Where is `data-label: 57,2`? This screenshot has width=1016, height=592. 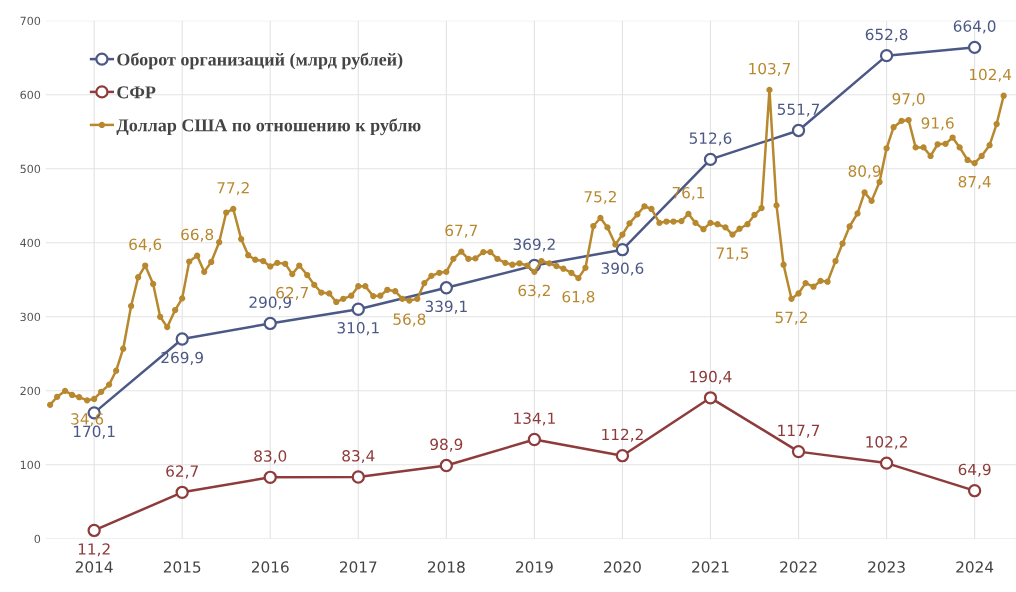
data-label: 57,2 is located at coordinates (791, 318).